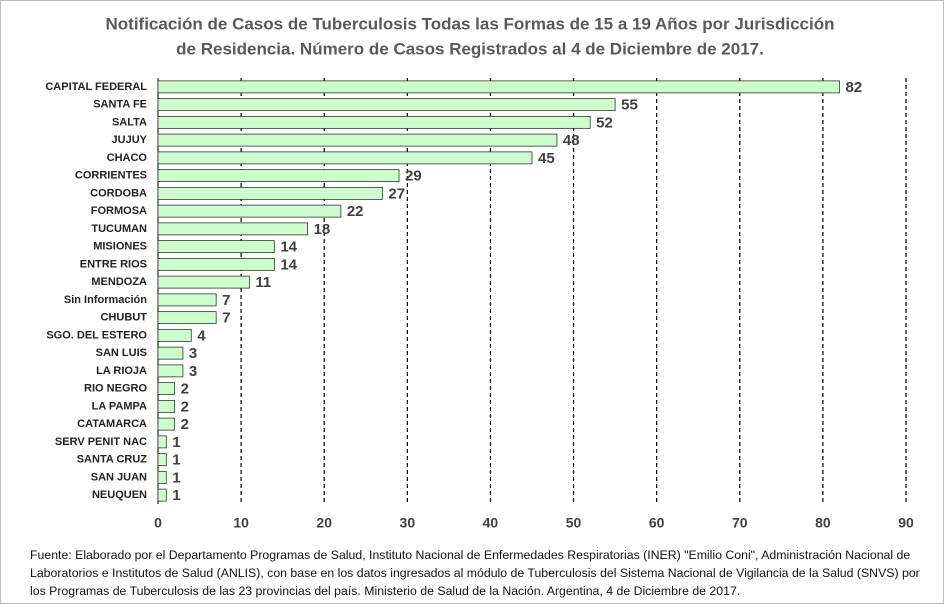 The height and width of the screenshot is (604, 944). What do you see at coordinates (571, 140) in the screenshot?
I see `value-label: 48` at bounding box center [571, 140].